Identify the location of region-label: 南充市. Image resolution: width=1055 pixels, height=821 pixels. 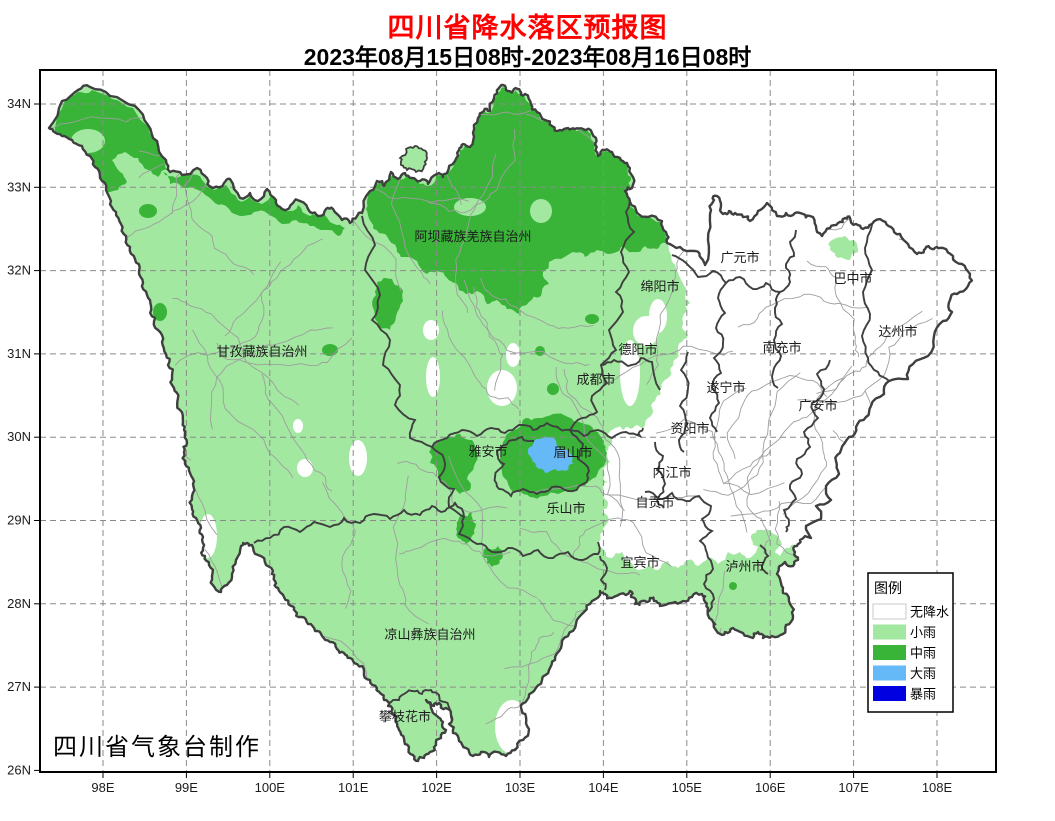
(781, 347).